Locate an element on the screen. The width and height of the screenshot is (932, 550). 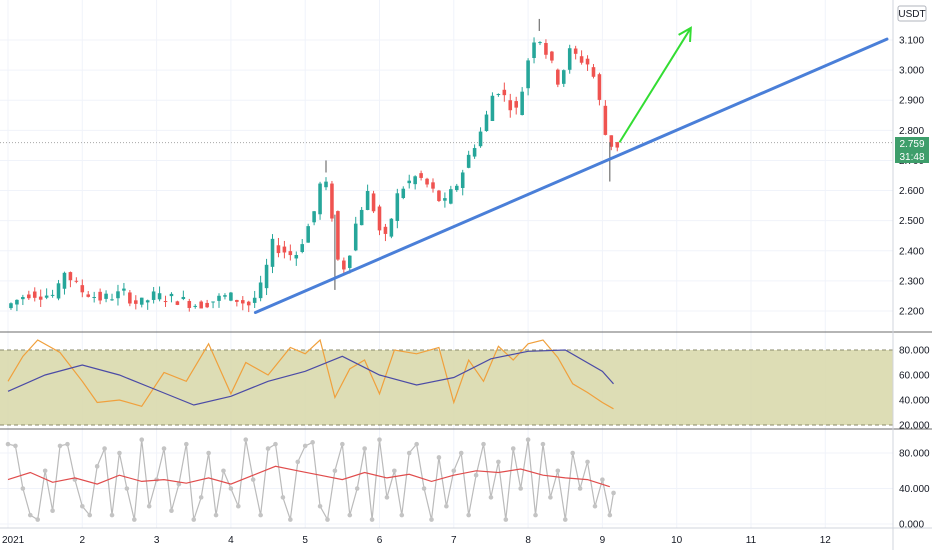
price-tick-label: 2.600 is located at coordinates (911, 191).